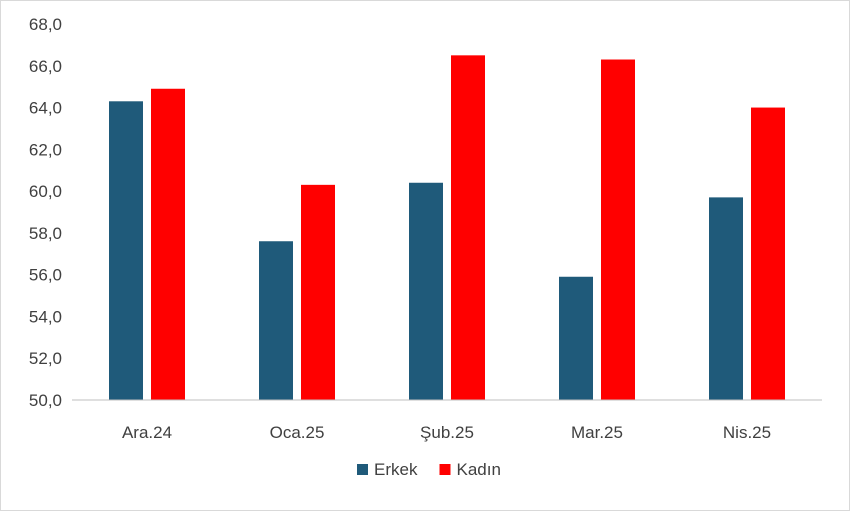  Describe the element at coordinates (447, 432) in the screenshot. I see `x-tick-label: Şub.25` at that location.